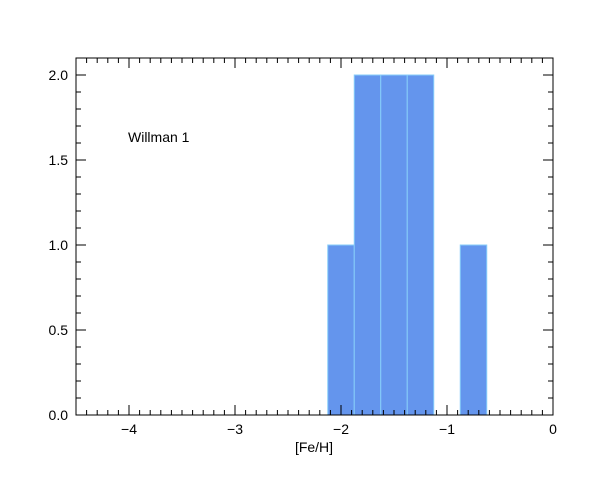 The width and height of the screenshot is (599, 479). I want to click on y-tick-label: 0.0, so click(59, 415).